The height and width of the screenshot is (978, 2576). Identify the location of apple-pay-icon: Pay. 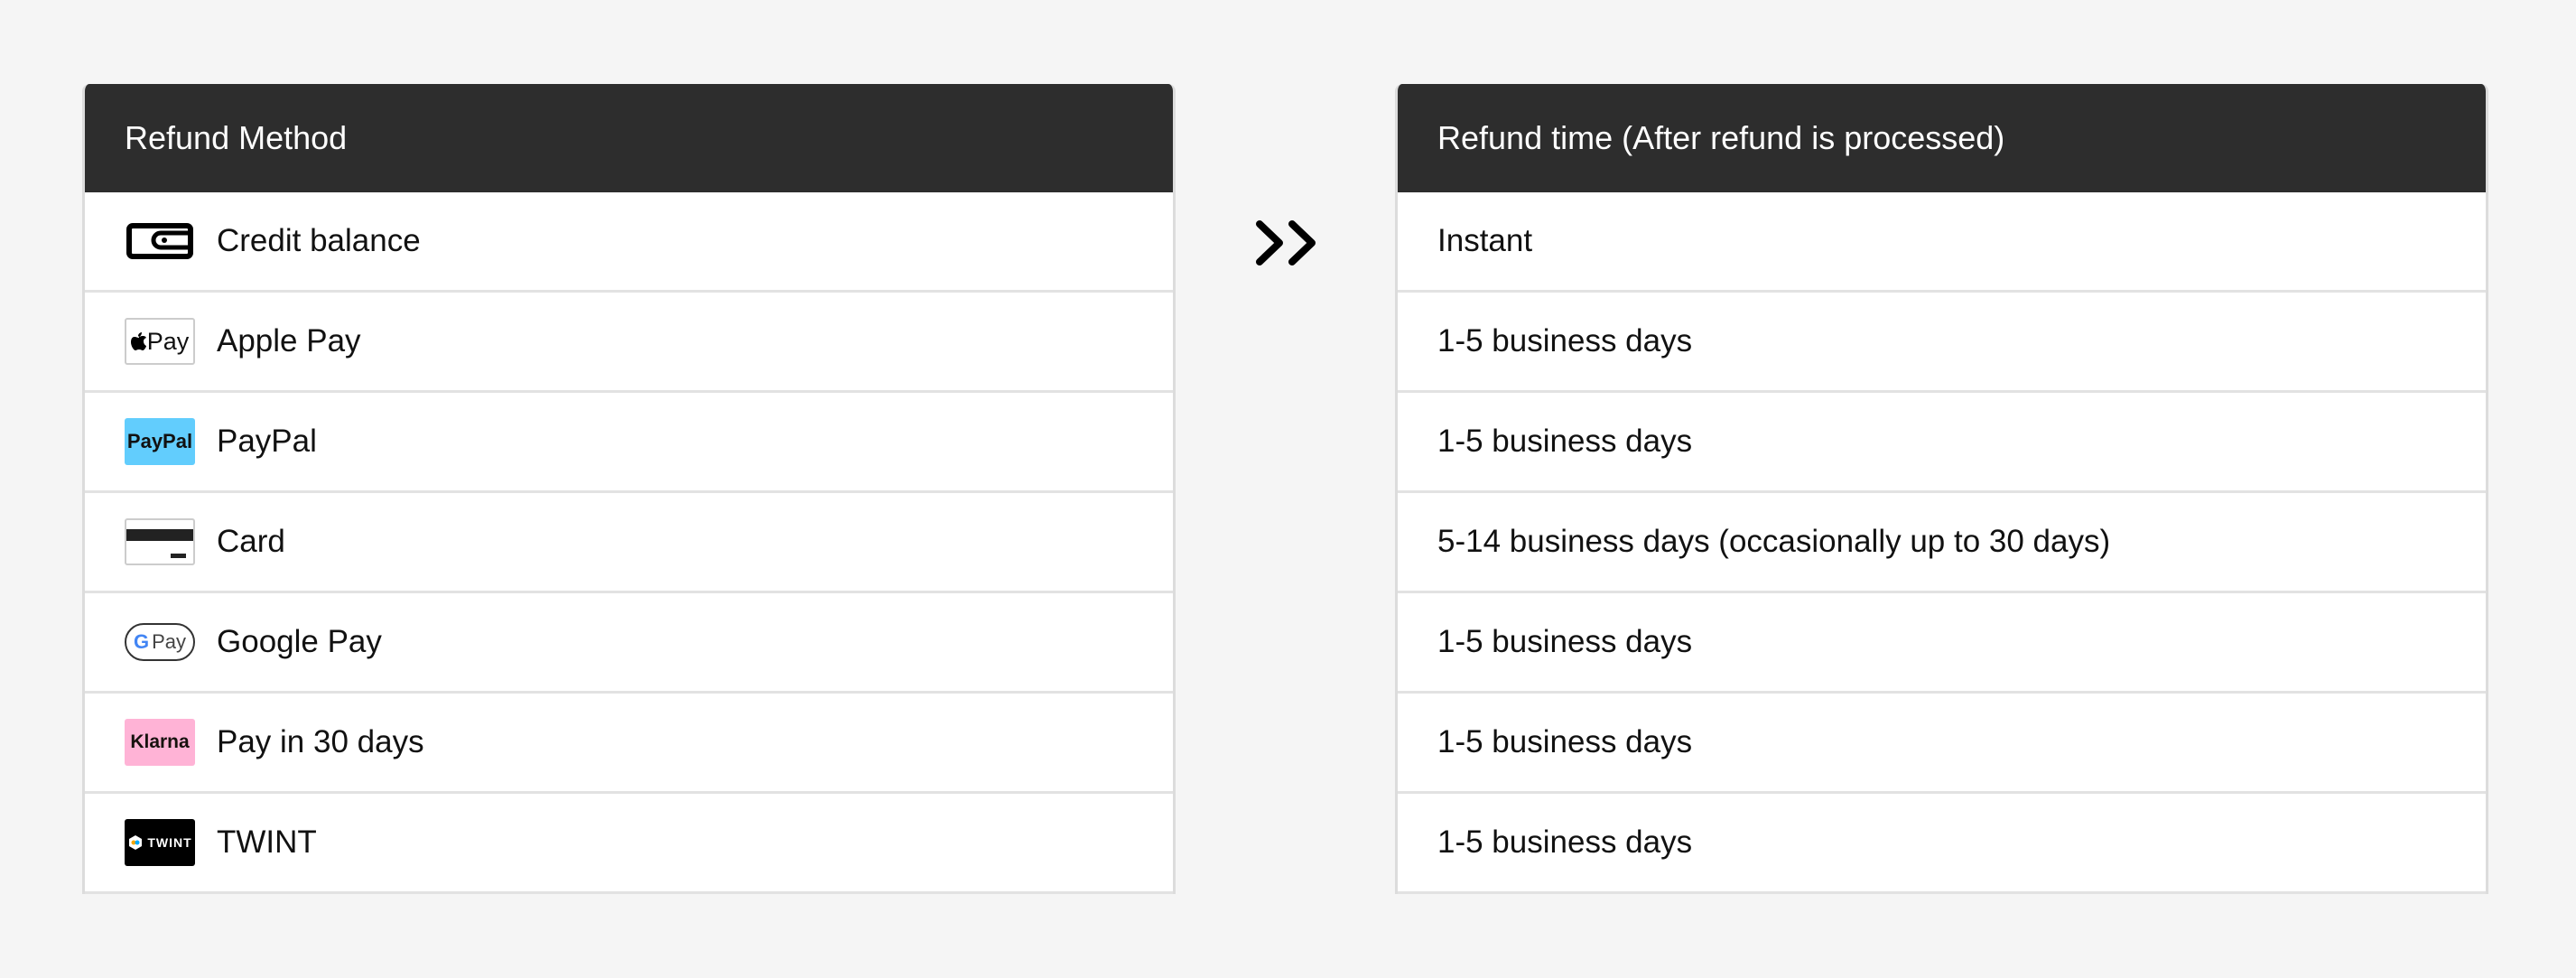
(160, 342).